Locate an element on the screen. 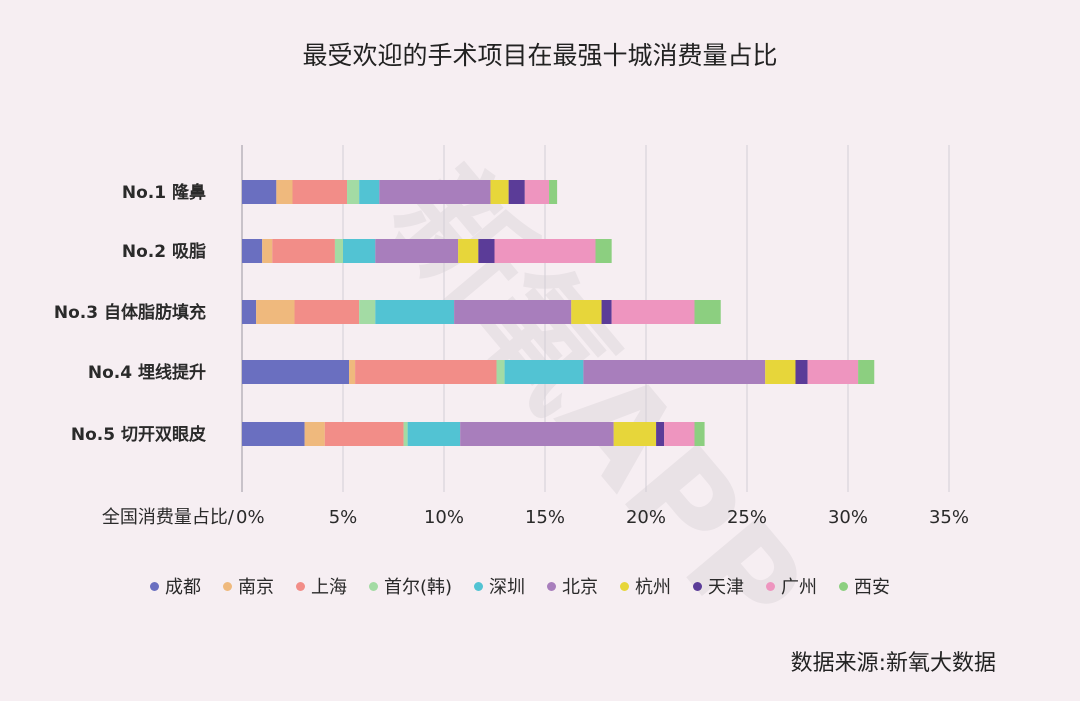  x-tick-label: 35% is located at coordinates (949, 517).